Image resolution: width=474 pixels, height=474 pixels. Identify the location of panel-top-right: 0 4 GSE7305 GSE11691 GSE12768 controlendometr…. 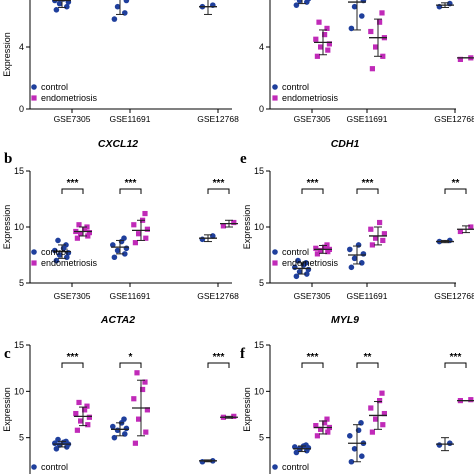
(366, 75).